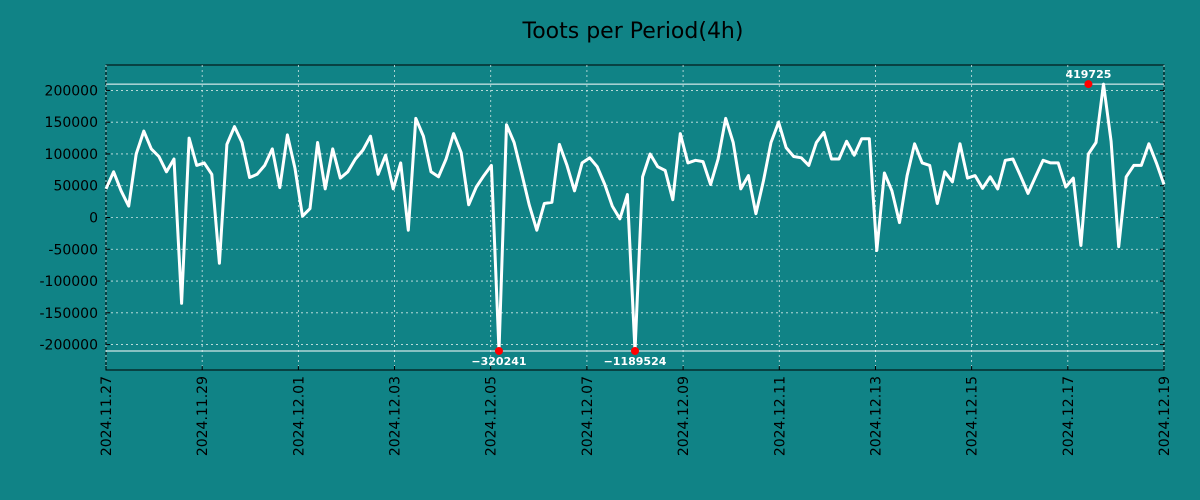 The width and height of the screenshot is (1200, 500). What do you see at coordinates (498, 361) in the screenshot?
I see `annotation-label: −320241` at bounding box center [498, 361].